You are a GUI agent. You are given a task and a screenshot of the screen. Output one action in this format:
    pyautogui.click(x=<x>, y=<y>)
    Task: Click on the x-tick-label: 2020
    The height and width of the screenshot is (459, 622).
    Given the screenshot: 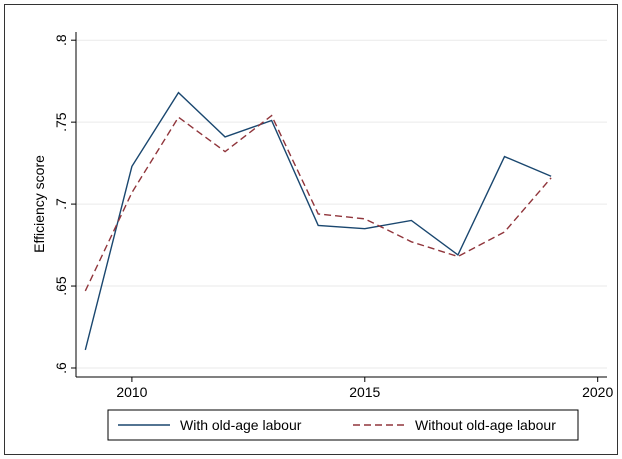 What is the action you would take?
    pyautogui.click(x=597, y=392)
    